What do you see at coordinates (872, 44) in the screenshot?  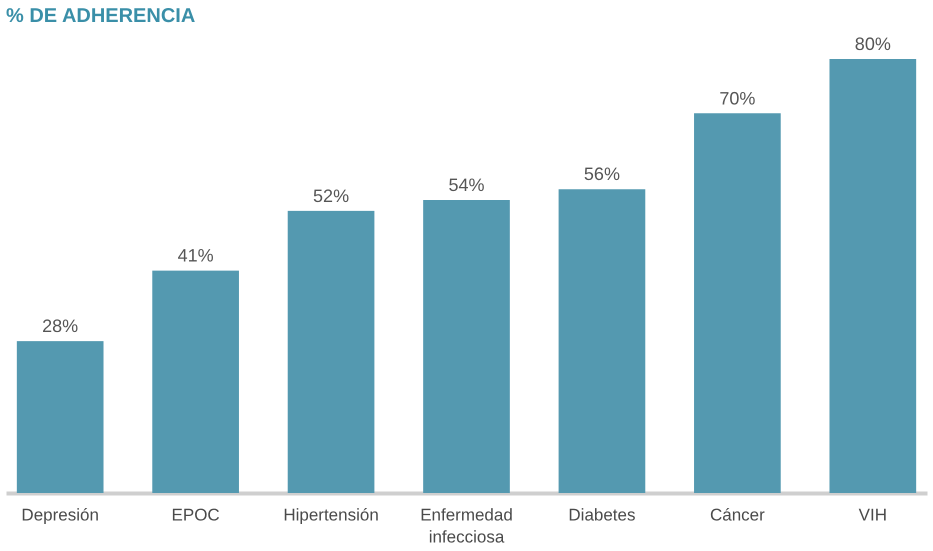 I see `data-label: 80%` at bounding box center [872, 44].